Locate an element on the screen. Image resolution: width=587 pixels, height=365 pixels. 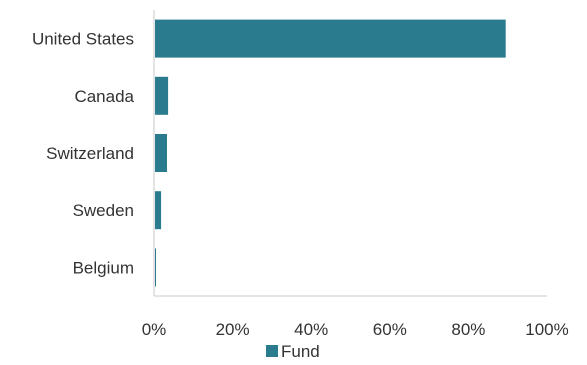
bar-switzerland is located at coordinates (161, 153).